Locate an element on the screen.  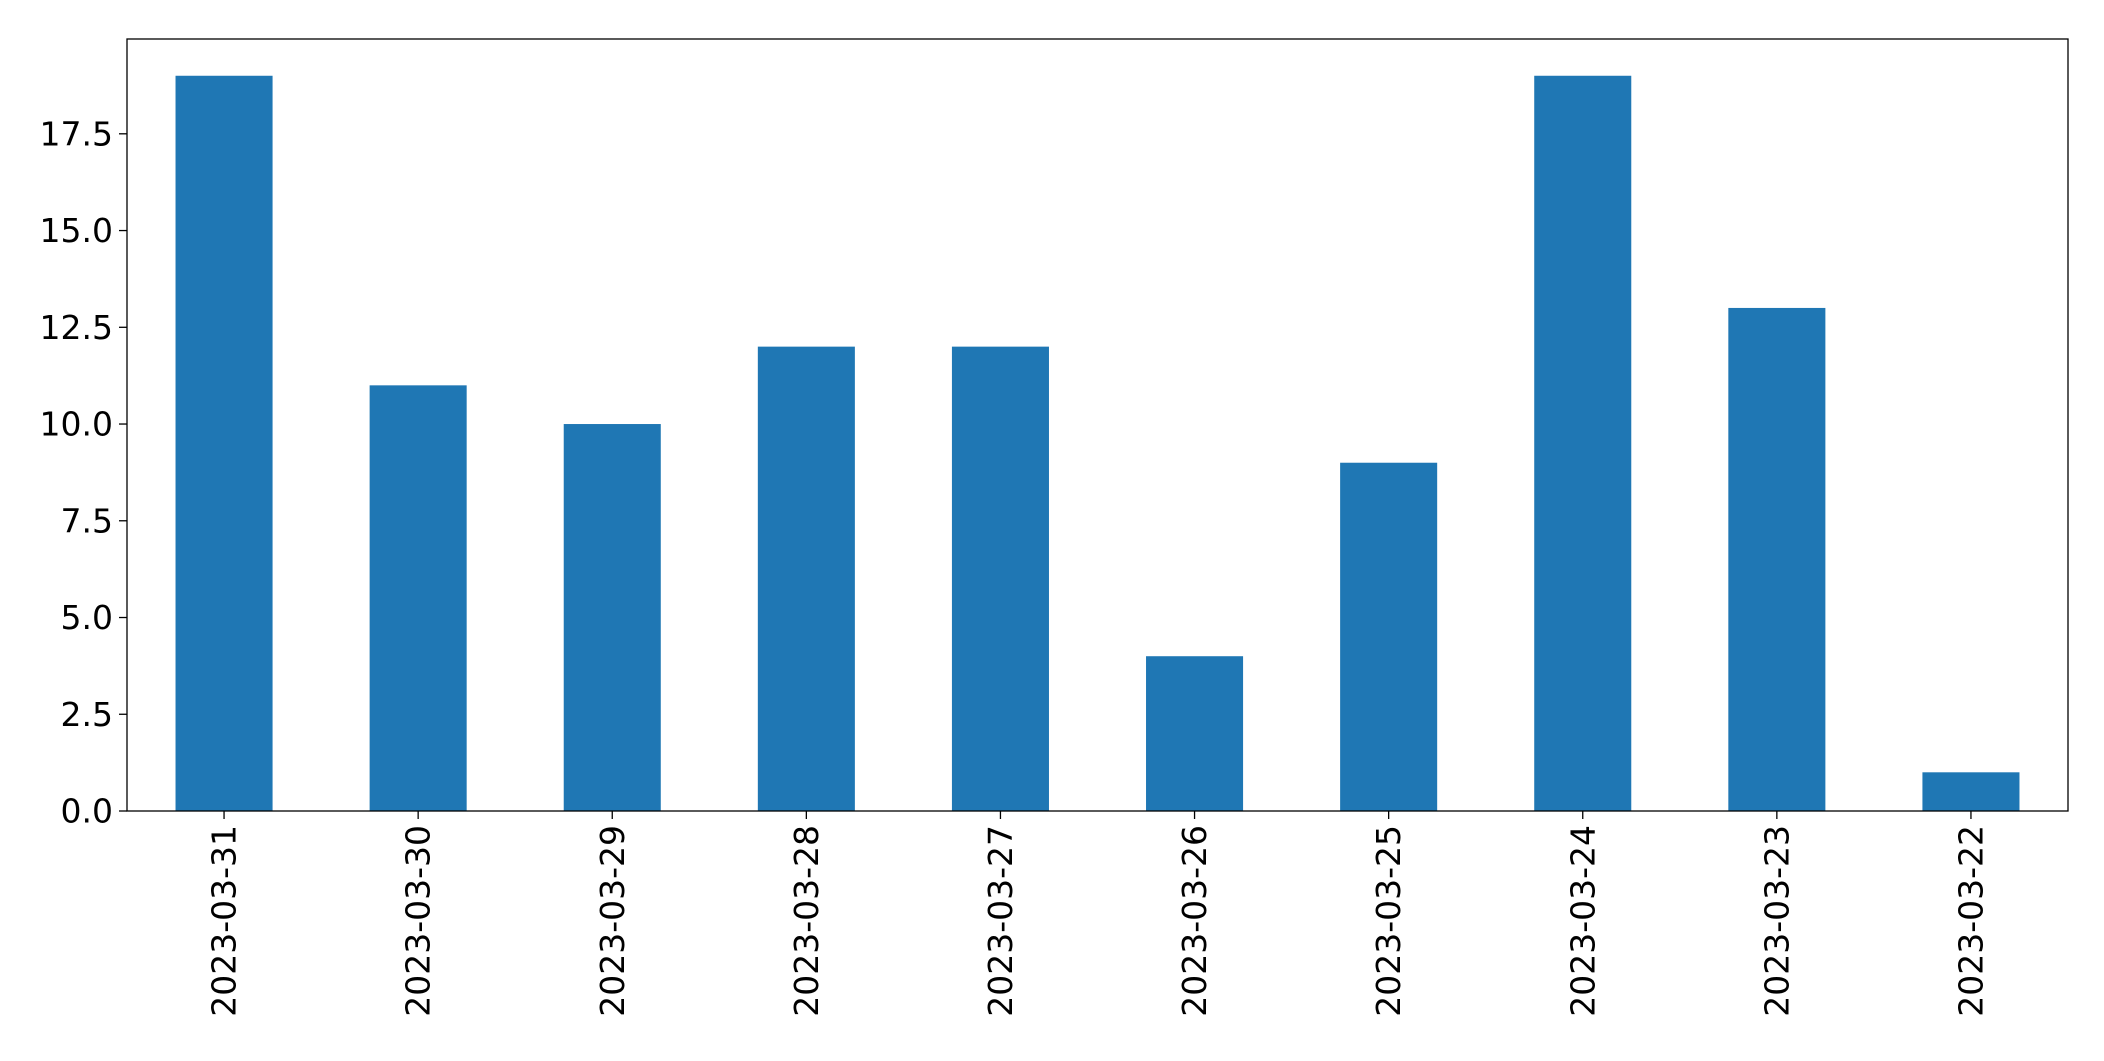
x-tick-label: 2023-03-25 is located at coordinates (1388, 921).